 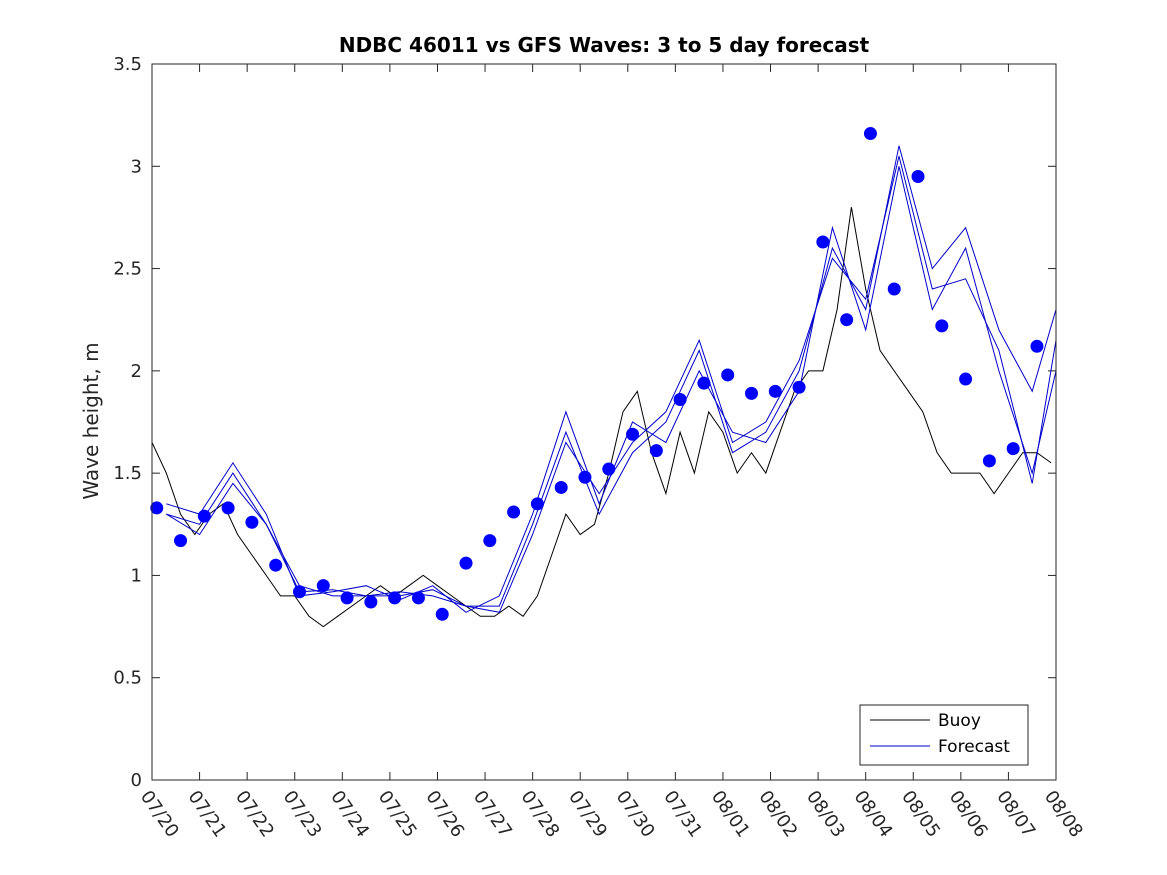 What do you see at coordinates (136, 780) in the screenshot?
I see `y-tick-label: 0` at bounding box center [136, 780].